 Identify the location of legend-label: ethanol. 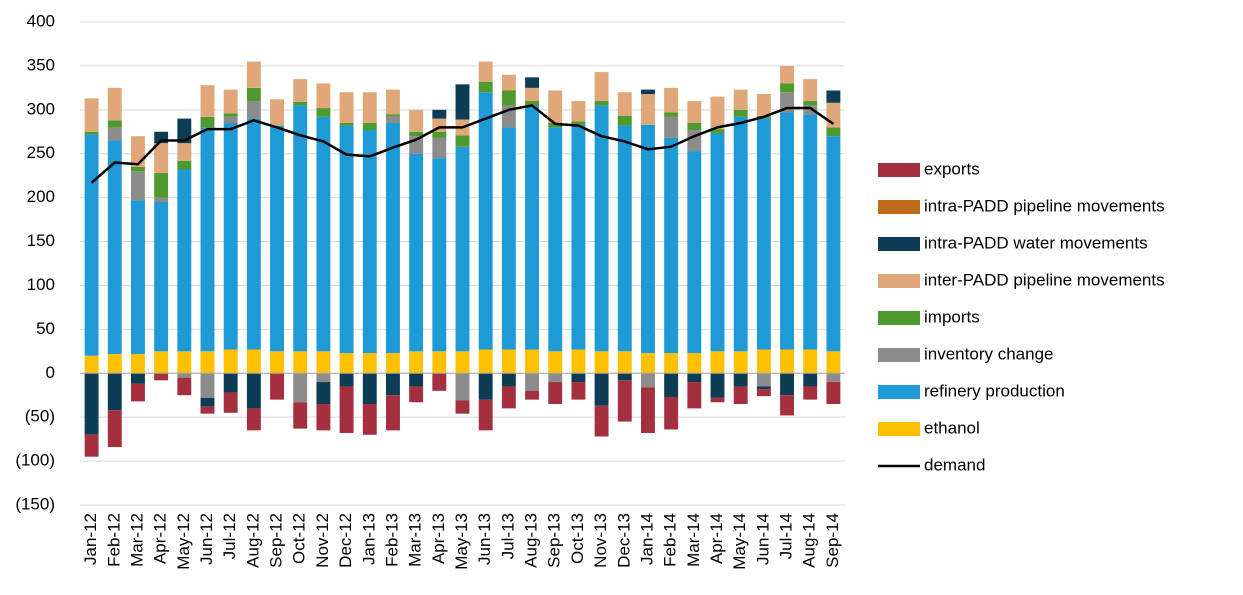
(952, 427).